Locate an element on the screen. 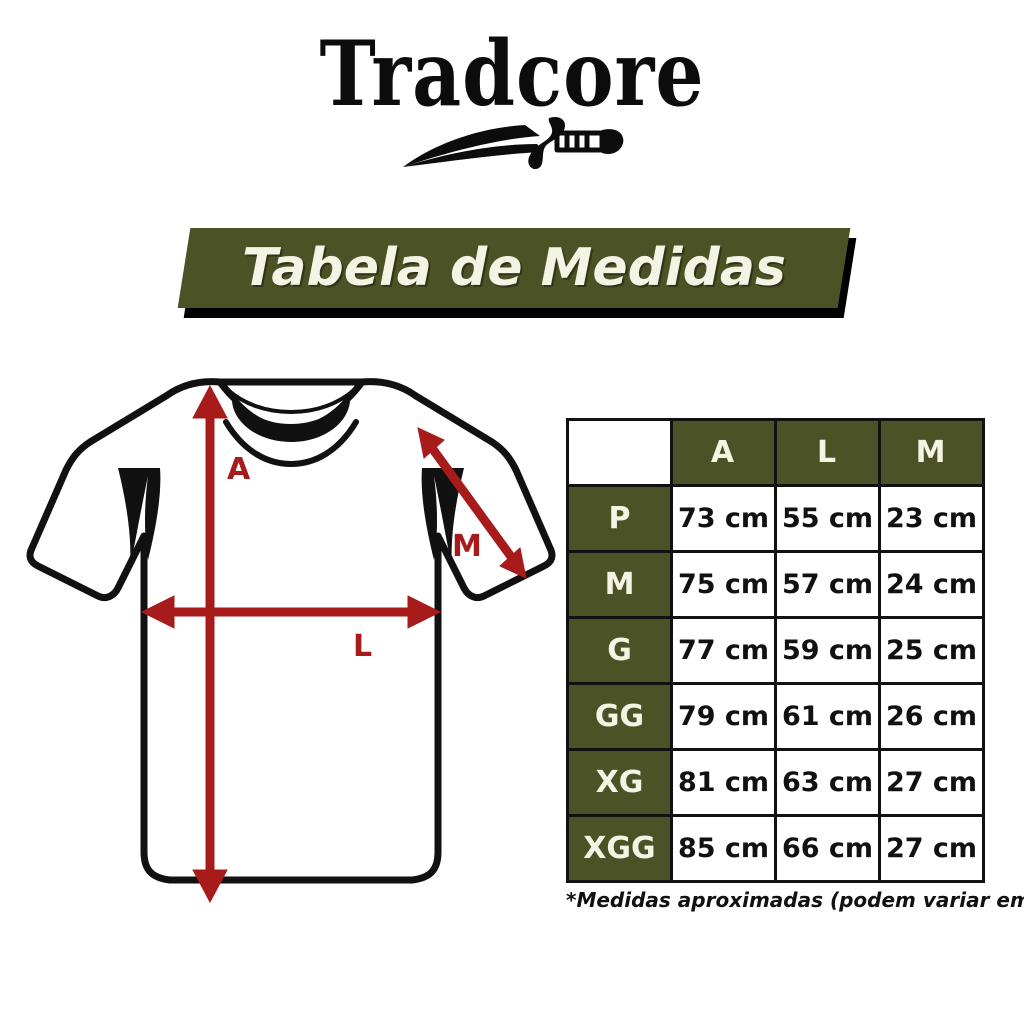 This screenshot has height=1024, width=1024. measure-arrow-a is located at coordinates (210, 644).